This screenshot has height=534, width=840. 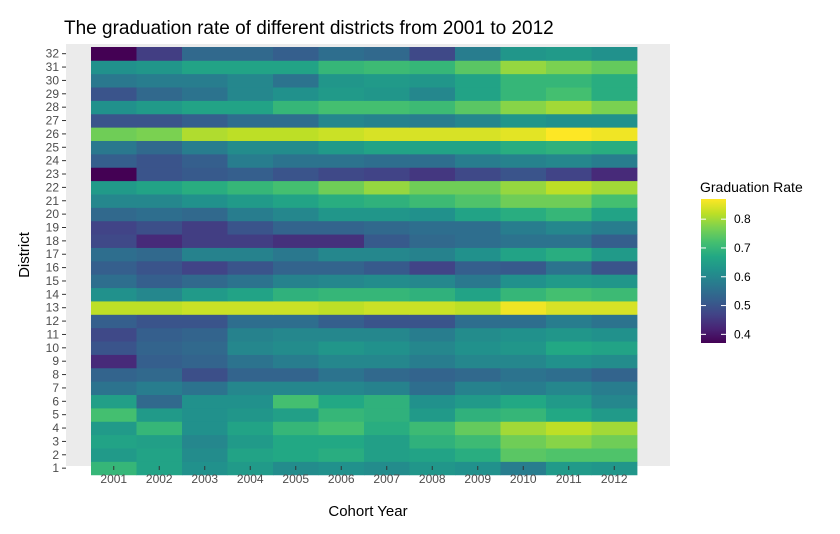 What do you see at coordinates (55, 361) in the screenshot?
I see `y-tick-label: 9` at bounding box center [55, 361].